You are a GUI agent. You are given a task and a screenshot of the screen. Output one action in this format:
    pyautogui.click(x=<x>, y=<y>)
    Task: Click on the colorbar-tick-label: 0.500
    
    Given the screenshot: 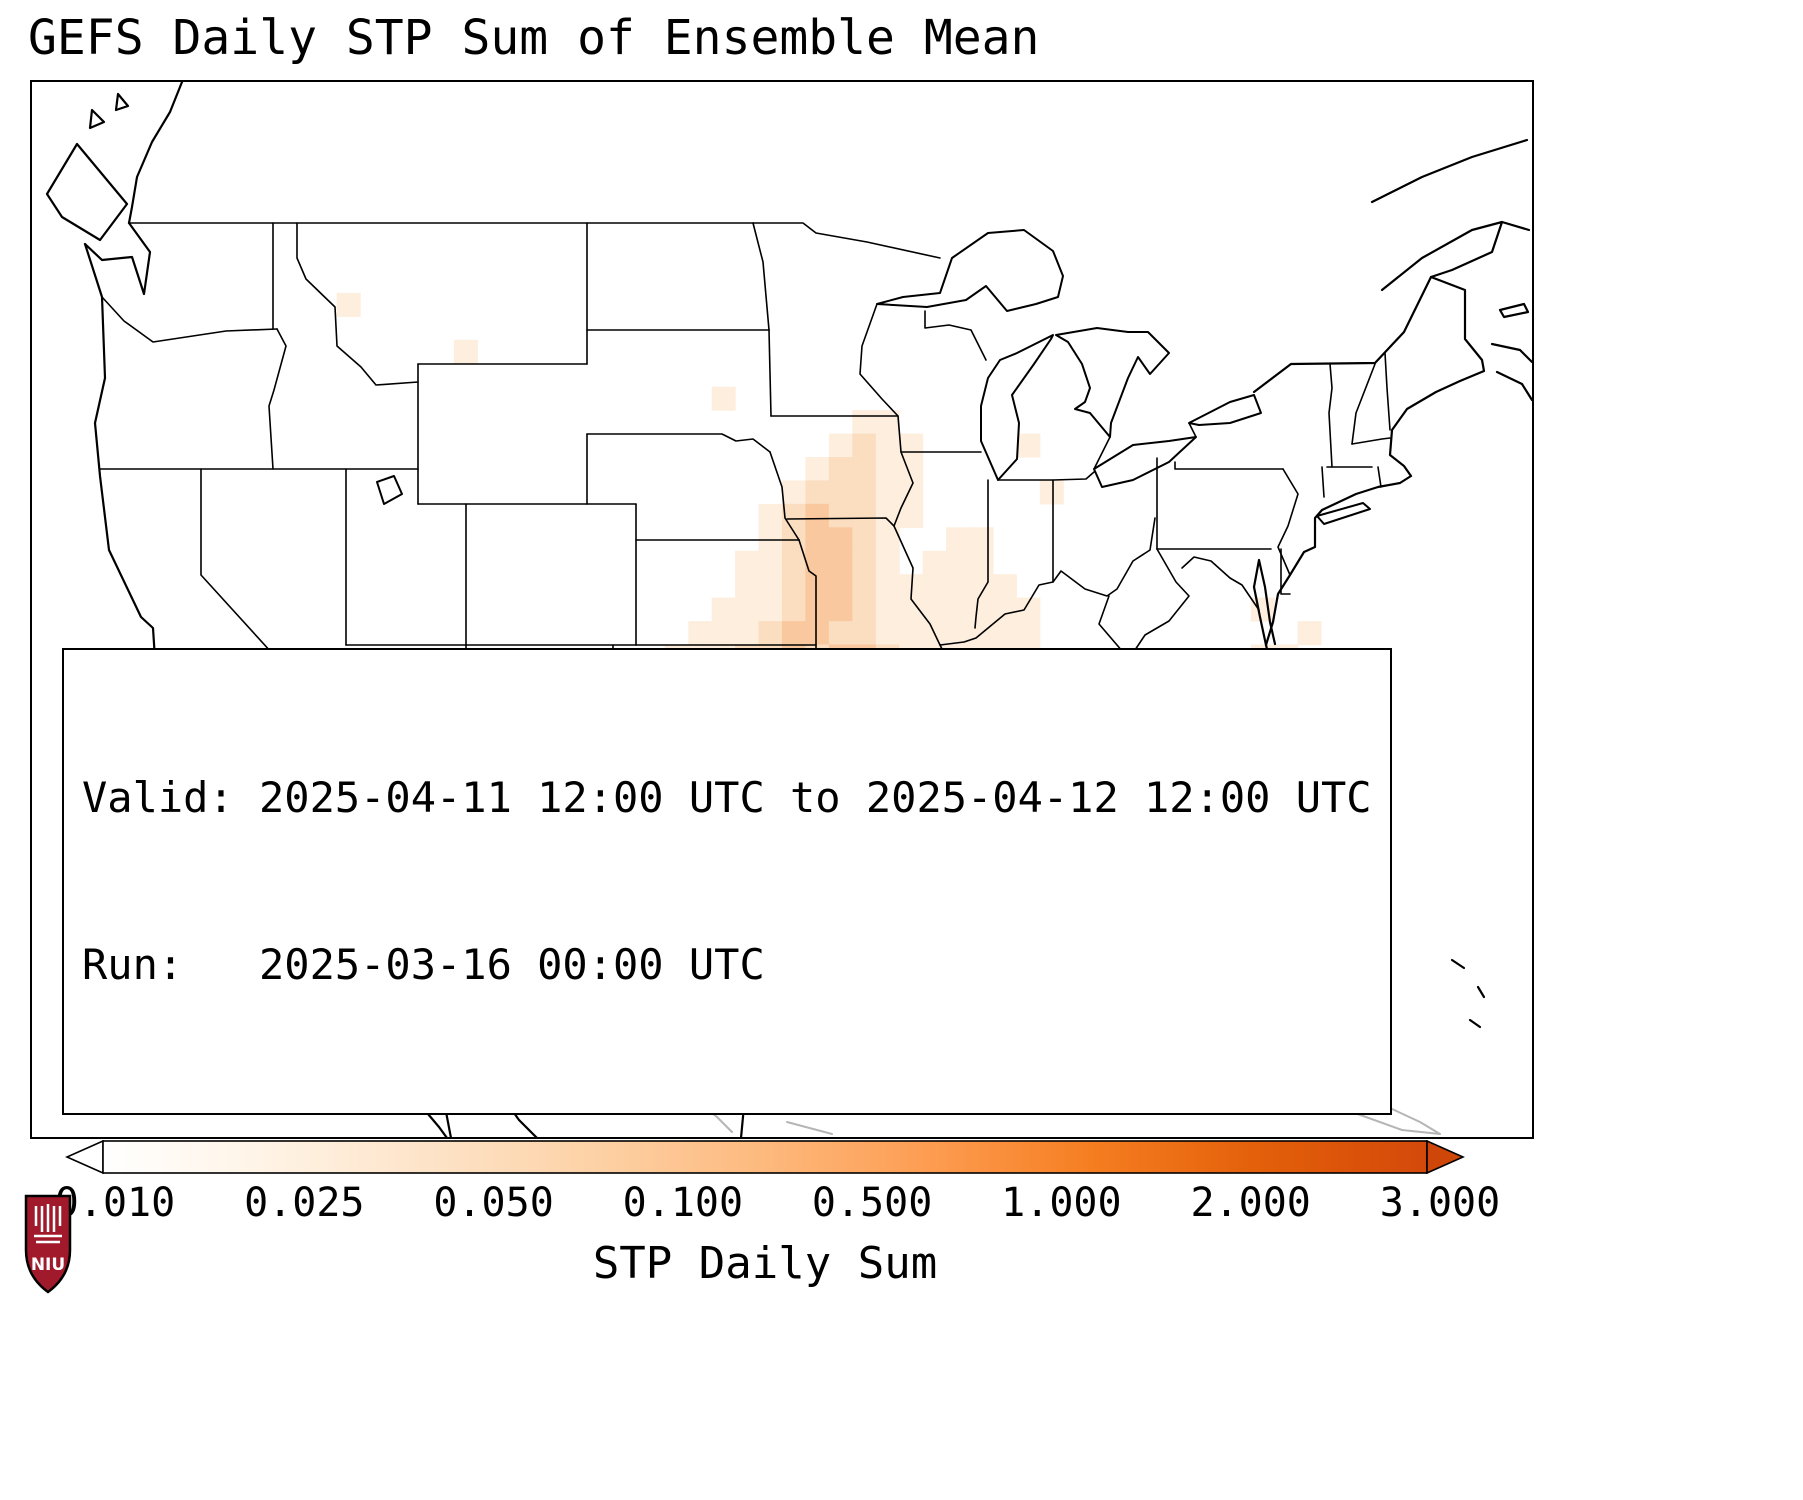 What is the action you would take?
    pyautogui.click(x=872, y=1203)
    